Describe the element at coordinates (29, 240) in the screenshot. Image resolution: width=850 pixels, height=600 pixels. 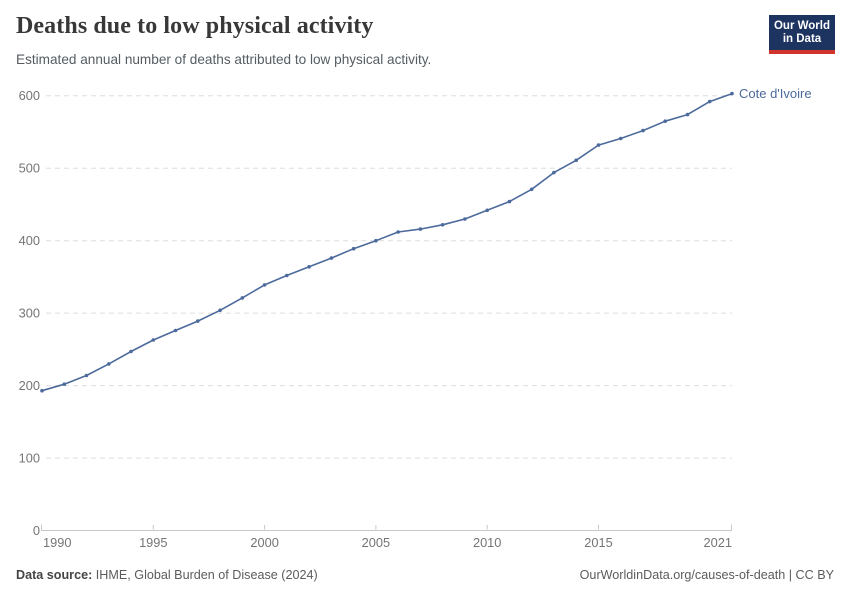
I see `y-axis-label: 400` at that location.